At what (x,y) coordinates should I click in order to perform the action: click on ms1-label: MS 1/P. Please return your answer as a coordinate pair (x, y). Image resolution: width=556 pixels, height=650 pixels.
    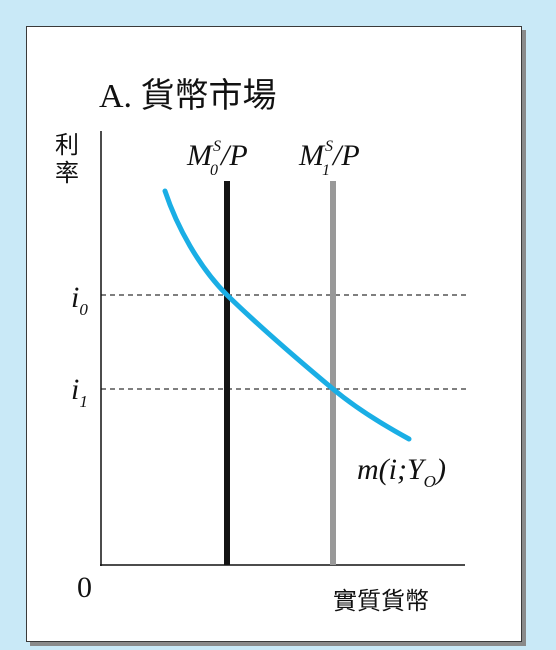
    Looking at the image, I should click on (329, 158).